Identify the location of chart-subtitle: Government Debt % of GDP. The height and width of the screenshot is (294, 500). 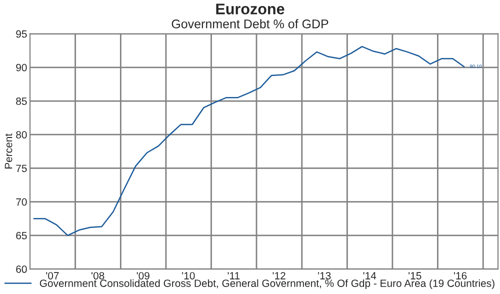
(250, 23).